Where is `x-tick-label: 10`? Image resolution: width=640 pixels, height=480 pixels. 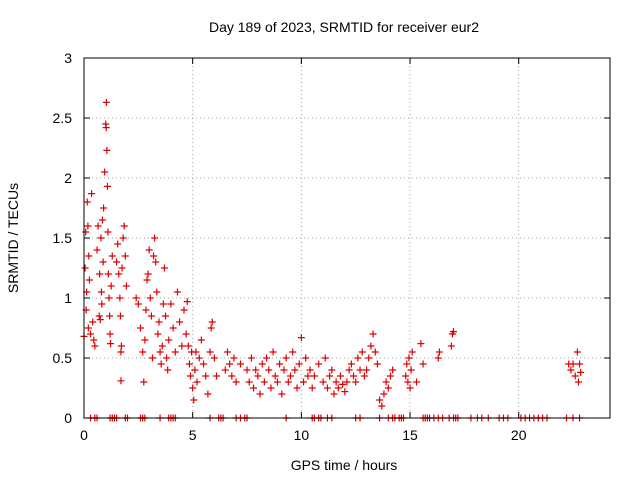 x-tick-label: 10 is located at coordinates (302, 435).